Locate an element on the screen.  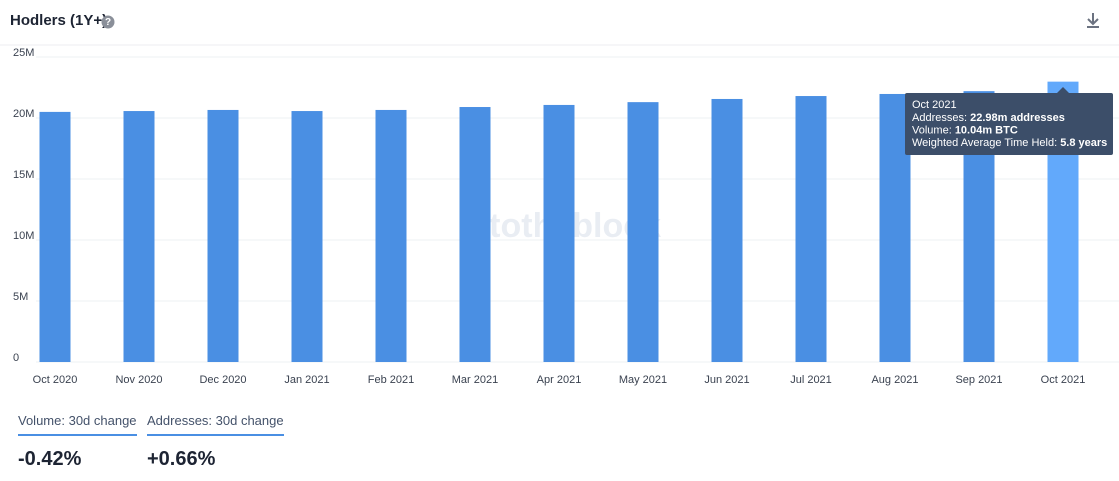
download-icon is located at coordinates (1093, 20).